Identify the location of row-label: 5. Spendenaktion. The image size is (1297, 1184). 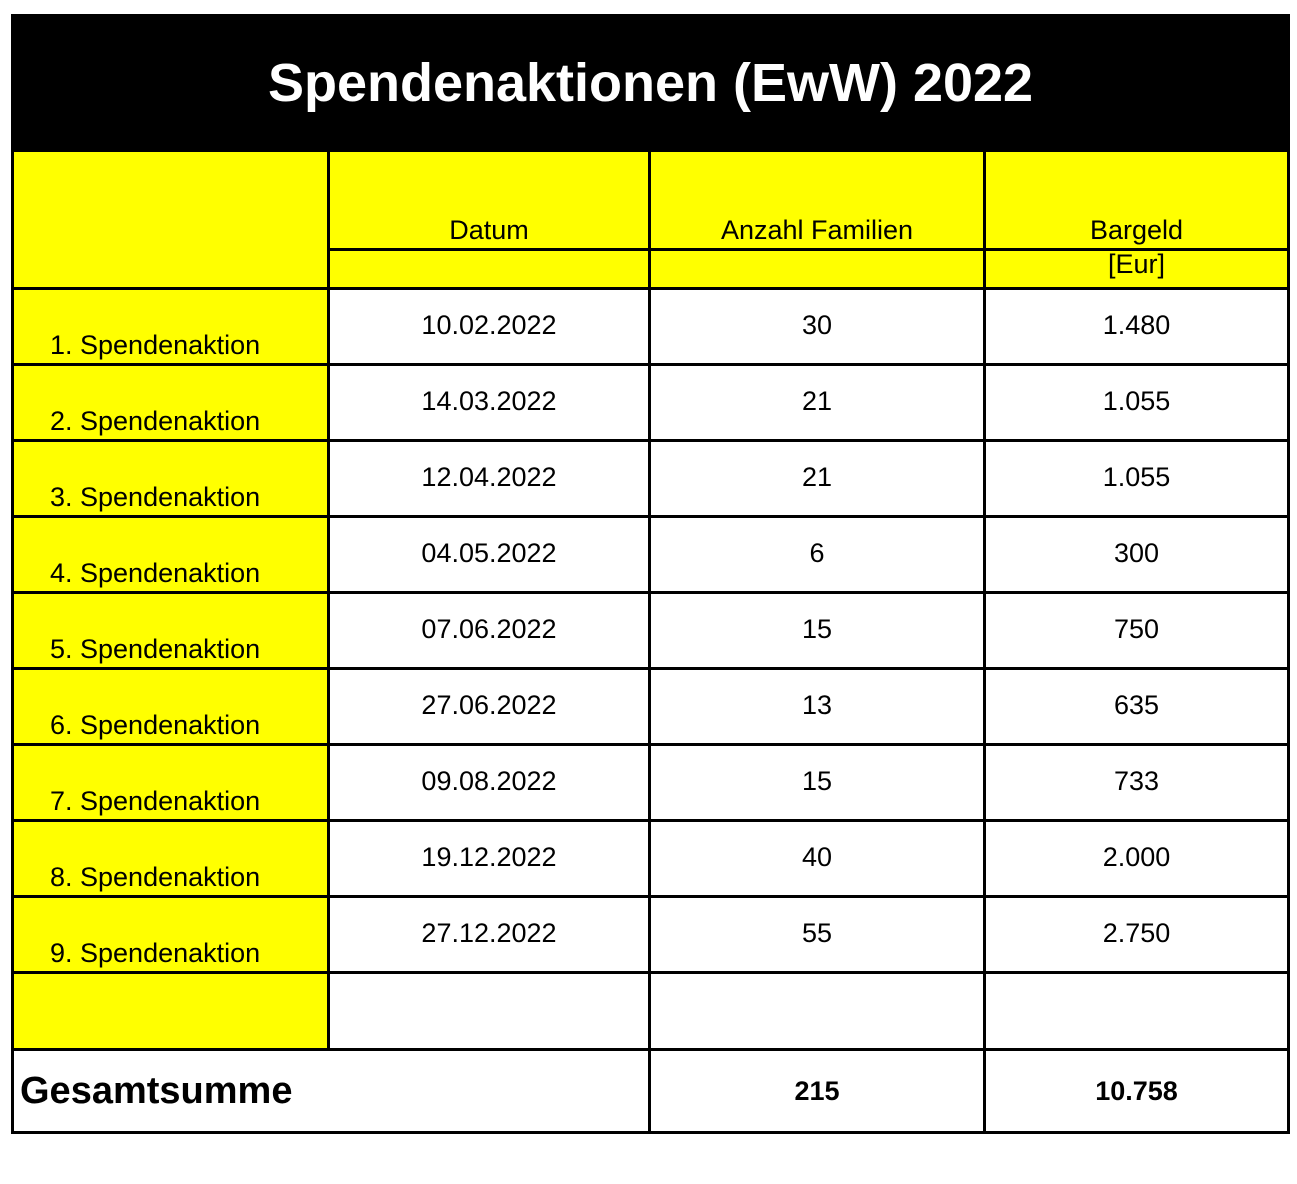
(170, 630).